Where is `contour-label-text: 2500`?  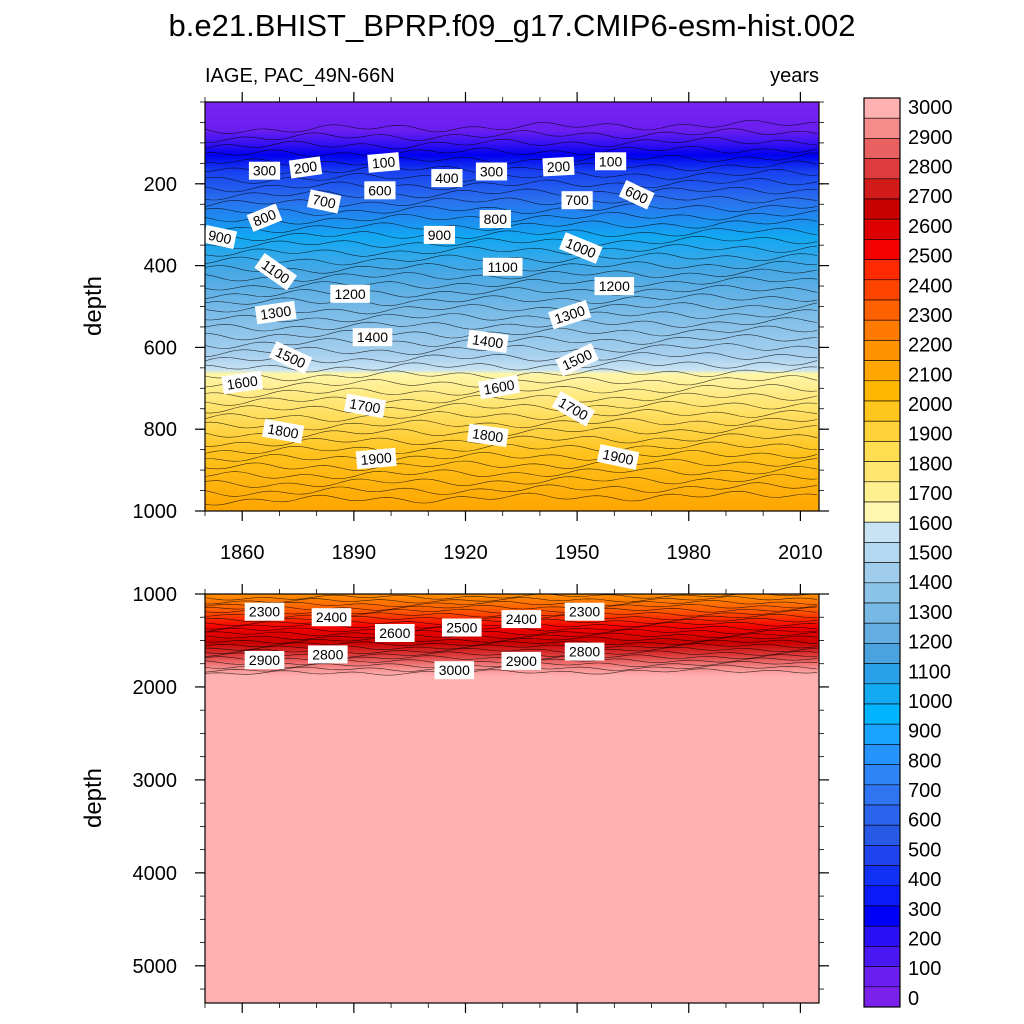
contour-label-text: 2500 is located at coordinates (461, 628).